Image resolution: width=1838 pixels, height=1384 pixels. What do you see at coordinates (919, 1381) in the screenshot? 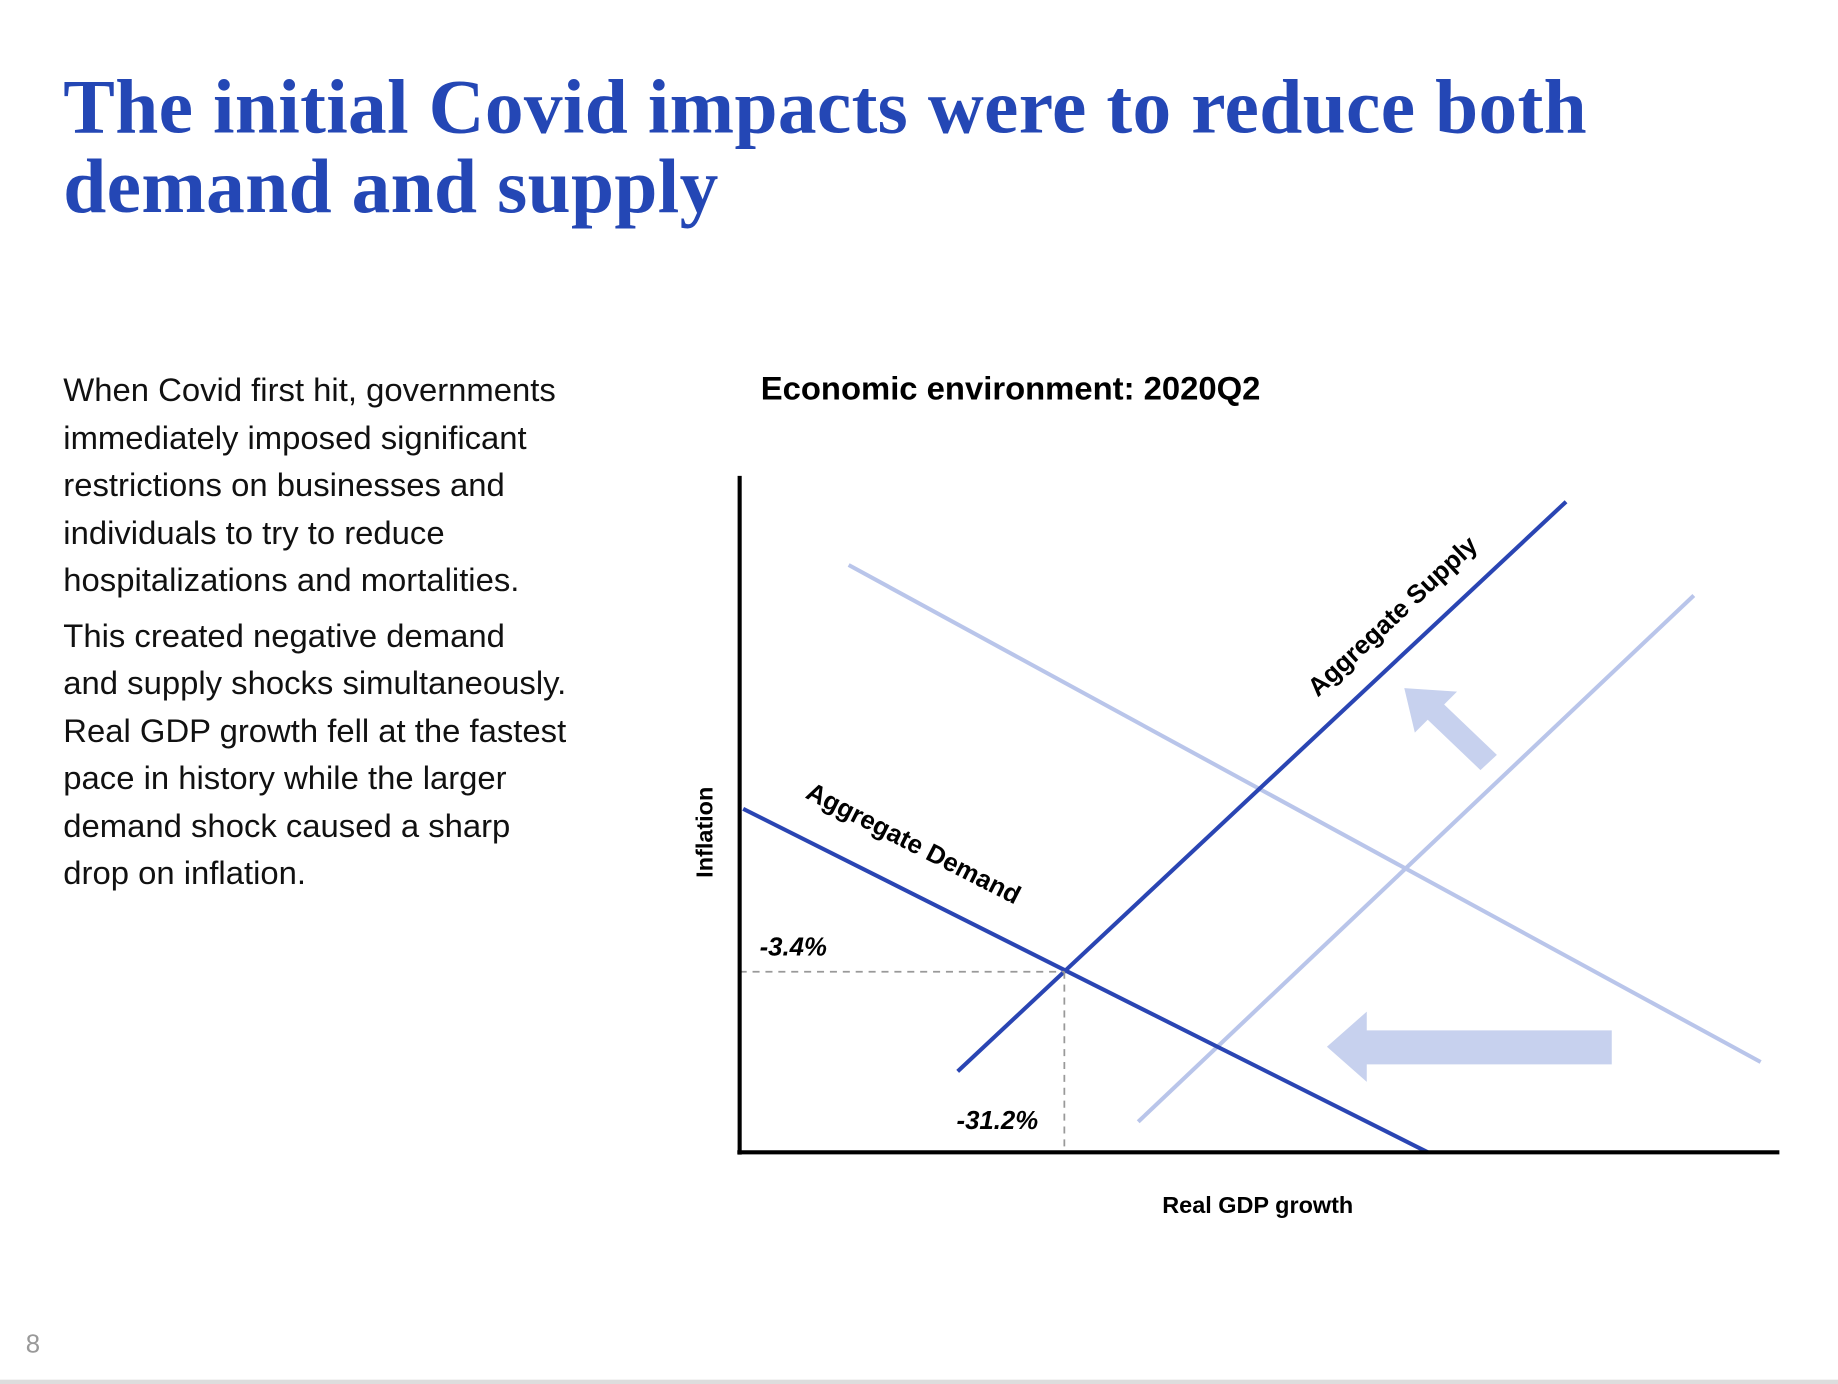
I see `bottom-rule` at bounding box center [919, 1381].